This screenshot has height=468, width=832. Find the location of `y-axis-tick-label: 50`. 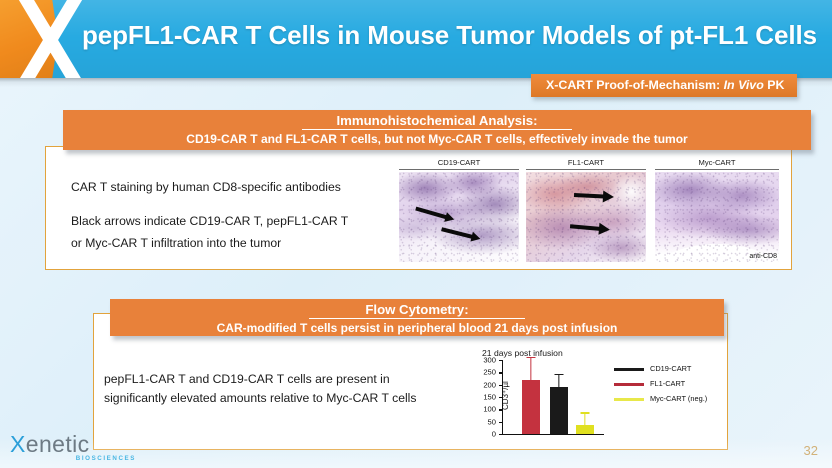

y-axis-tick-label: 50 is located at coordinates (491, 422).